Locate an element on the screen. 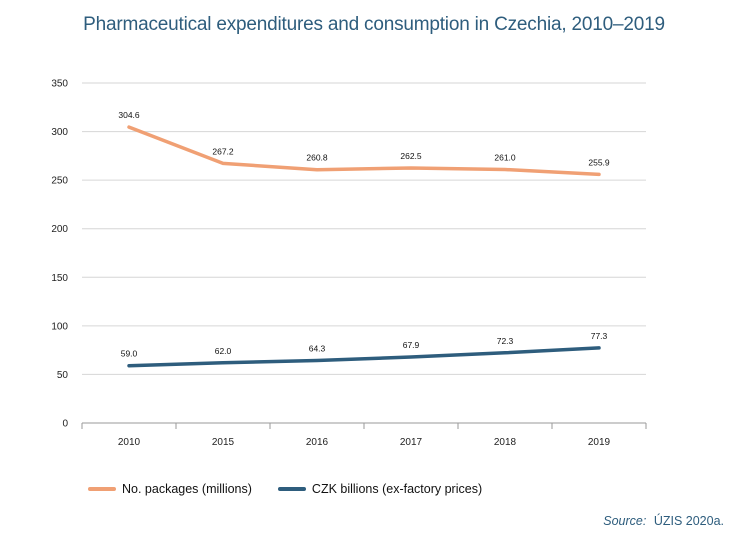 This screenshot has height=548, width=748. data-label-packages-2019: 255.9 is located at coordinates (599, 162).